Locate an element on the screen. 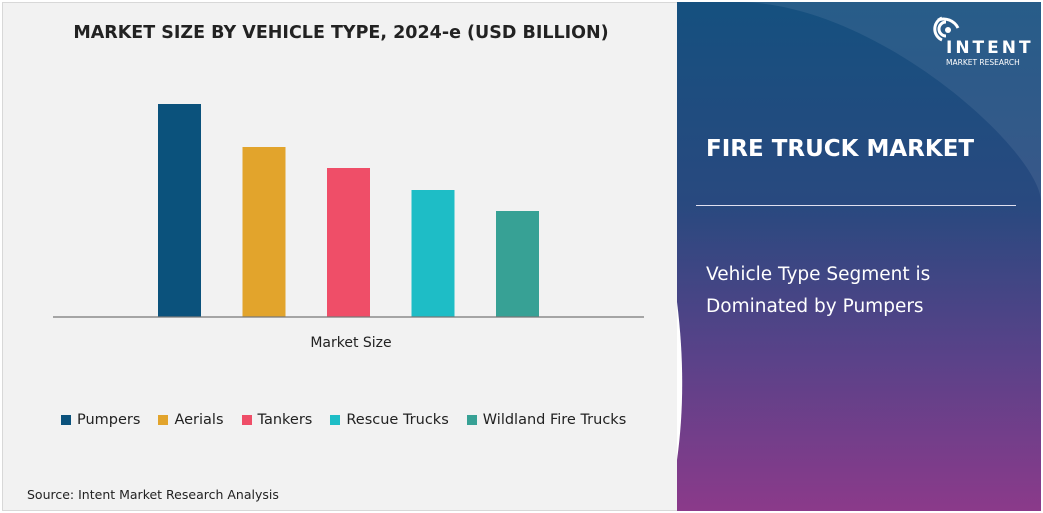 The width and height of the screenshot is (1043, 513). bar-rescue-trucks is located at coordinates (433, 253).